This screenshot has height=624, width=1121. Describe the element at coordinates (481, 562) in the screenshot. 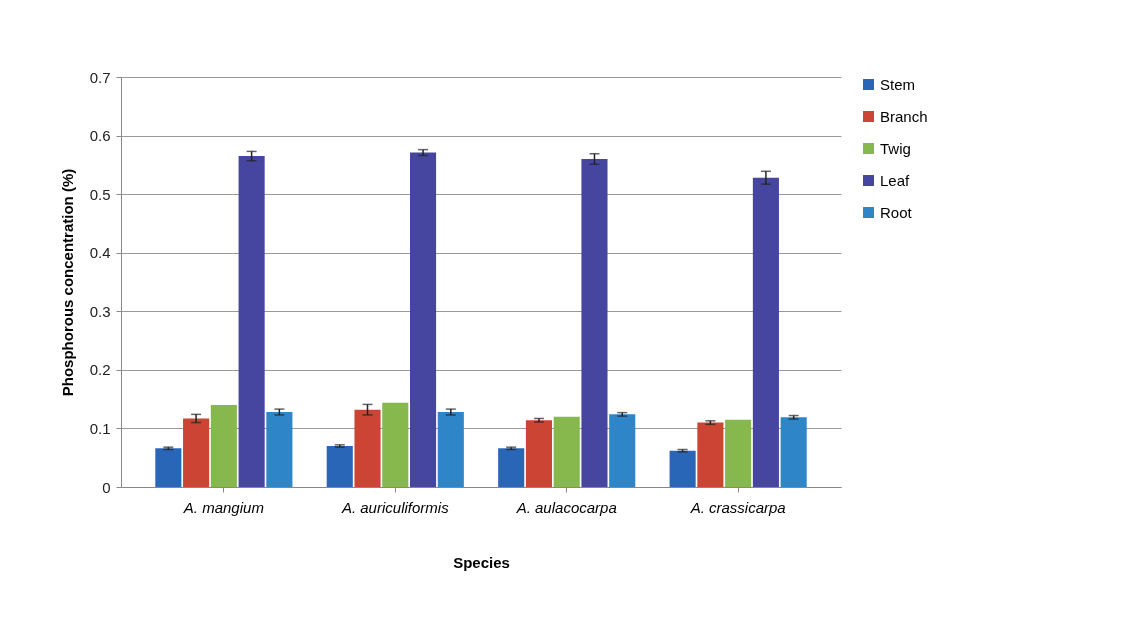

I see `x-axis-title: Species` at that location.